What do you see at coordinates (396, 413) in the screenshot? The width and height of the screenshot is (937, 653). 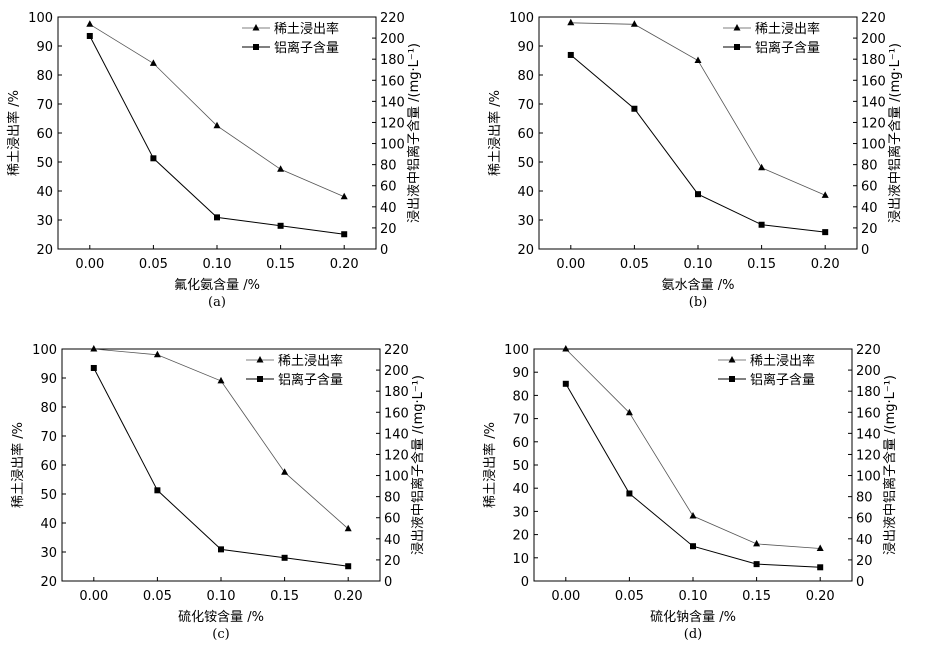 I see `y2-tick-label: 160` at bounding box center [396, 413].